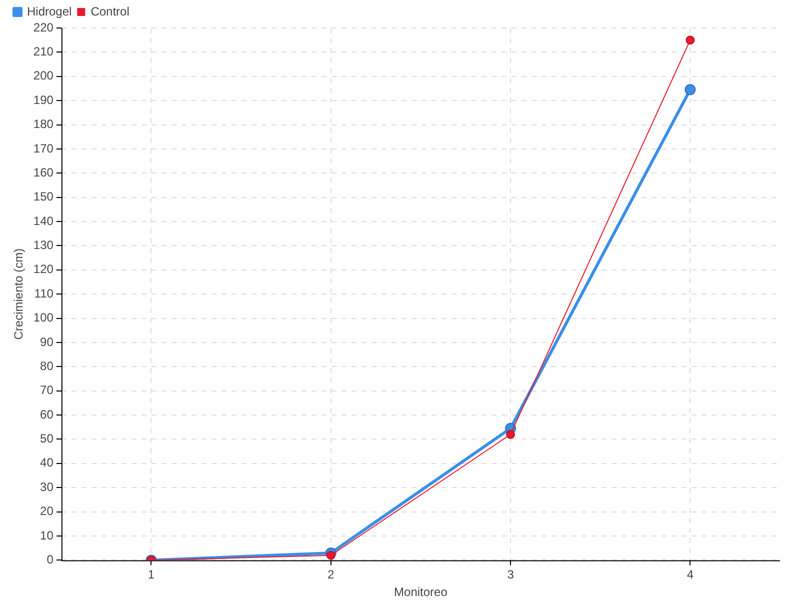  I want to click on y-tick-label: 210, so click(43, 51).